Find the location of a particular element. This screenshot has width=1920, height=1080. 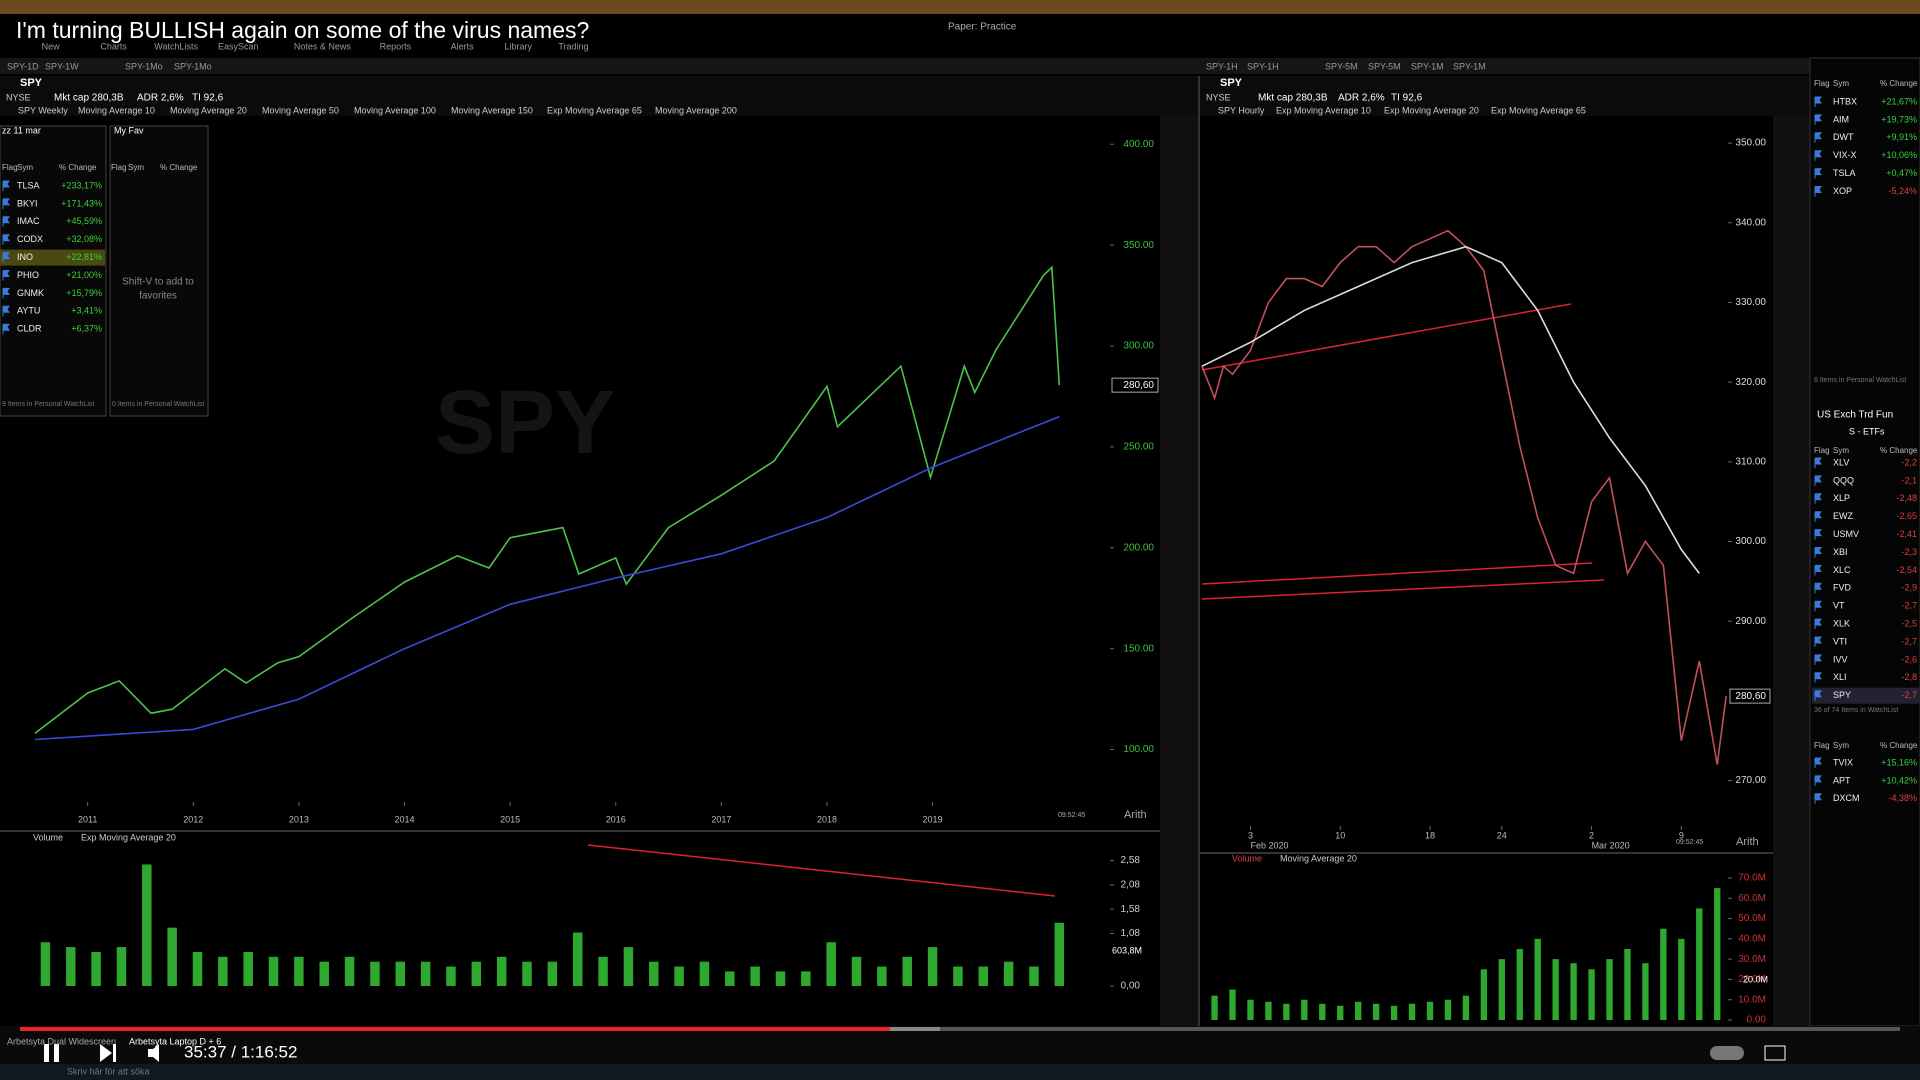

study-legend: Moving Average 10 is located at coordinates (116, 110).